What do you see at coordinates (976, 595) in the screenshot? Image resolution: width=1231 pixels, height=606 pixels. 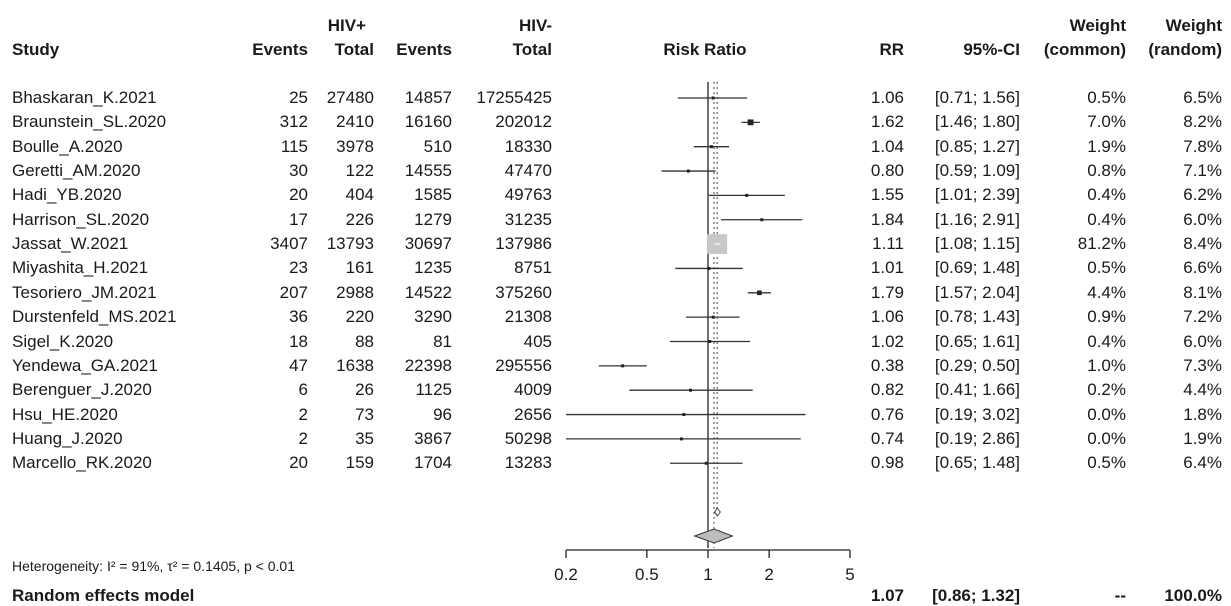 I see `summary-ci: [0.86; 1.32]` at bounding box center [976, 595].